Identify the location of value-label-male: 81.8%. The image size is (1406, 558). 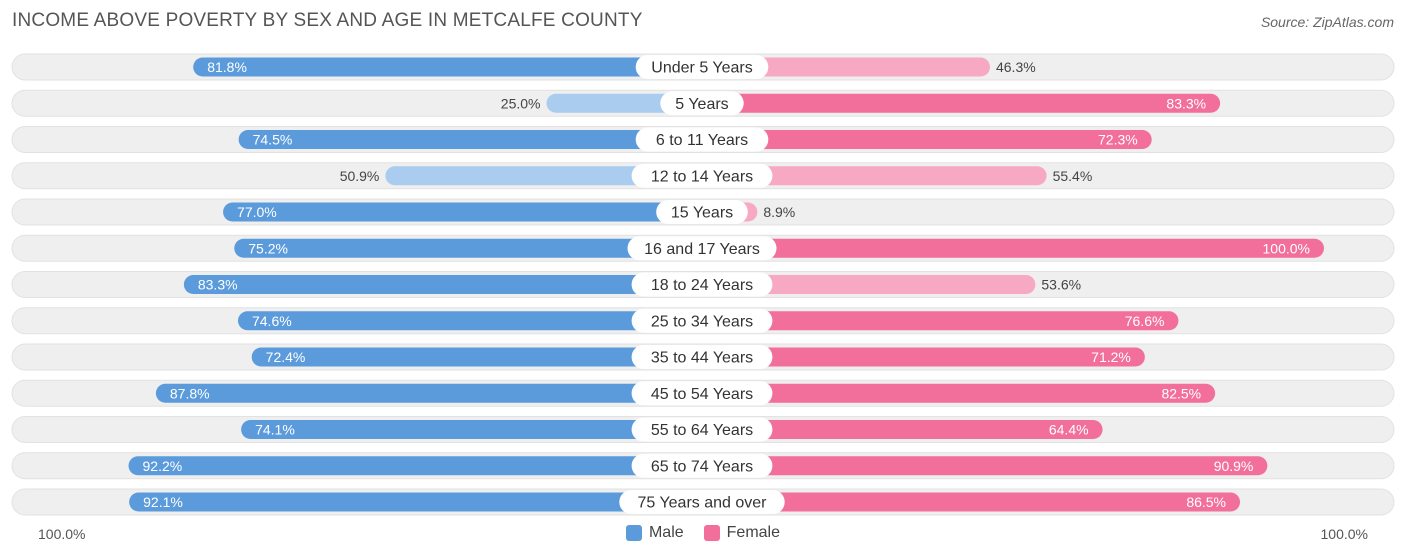
(227, 67).